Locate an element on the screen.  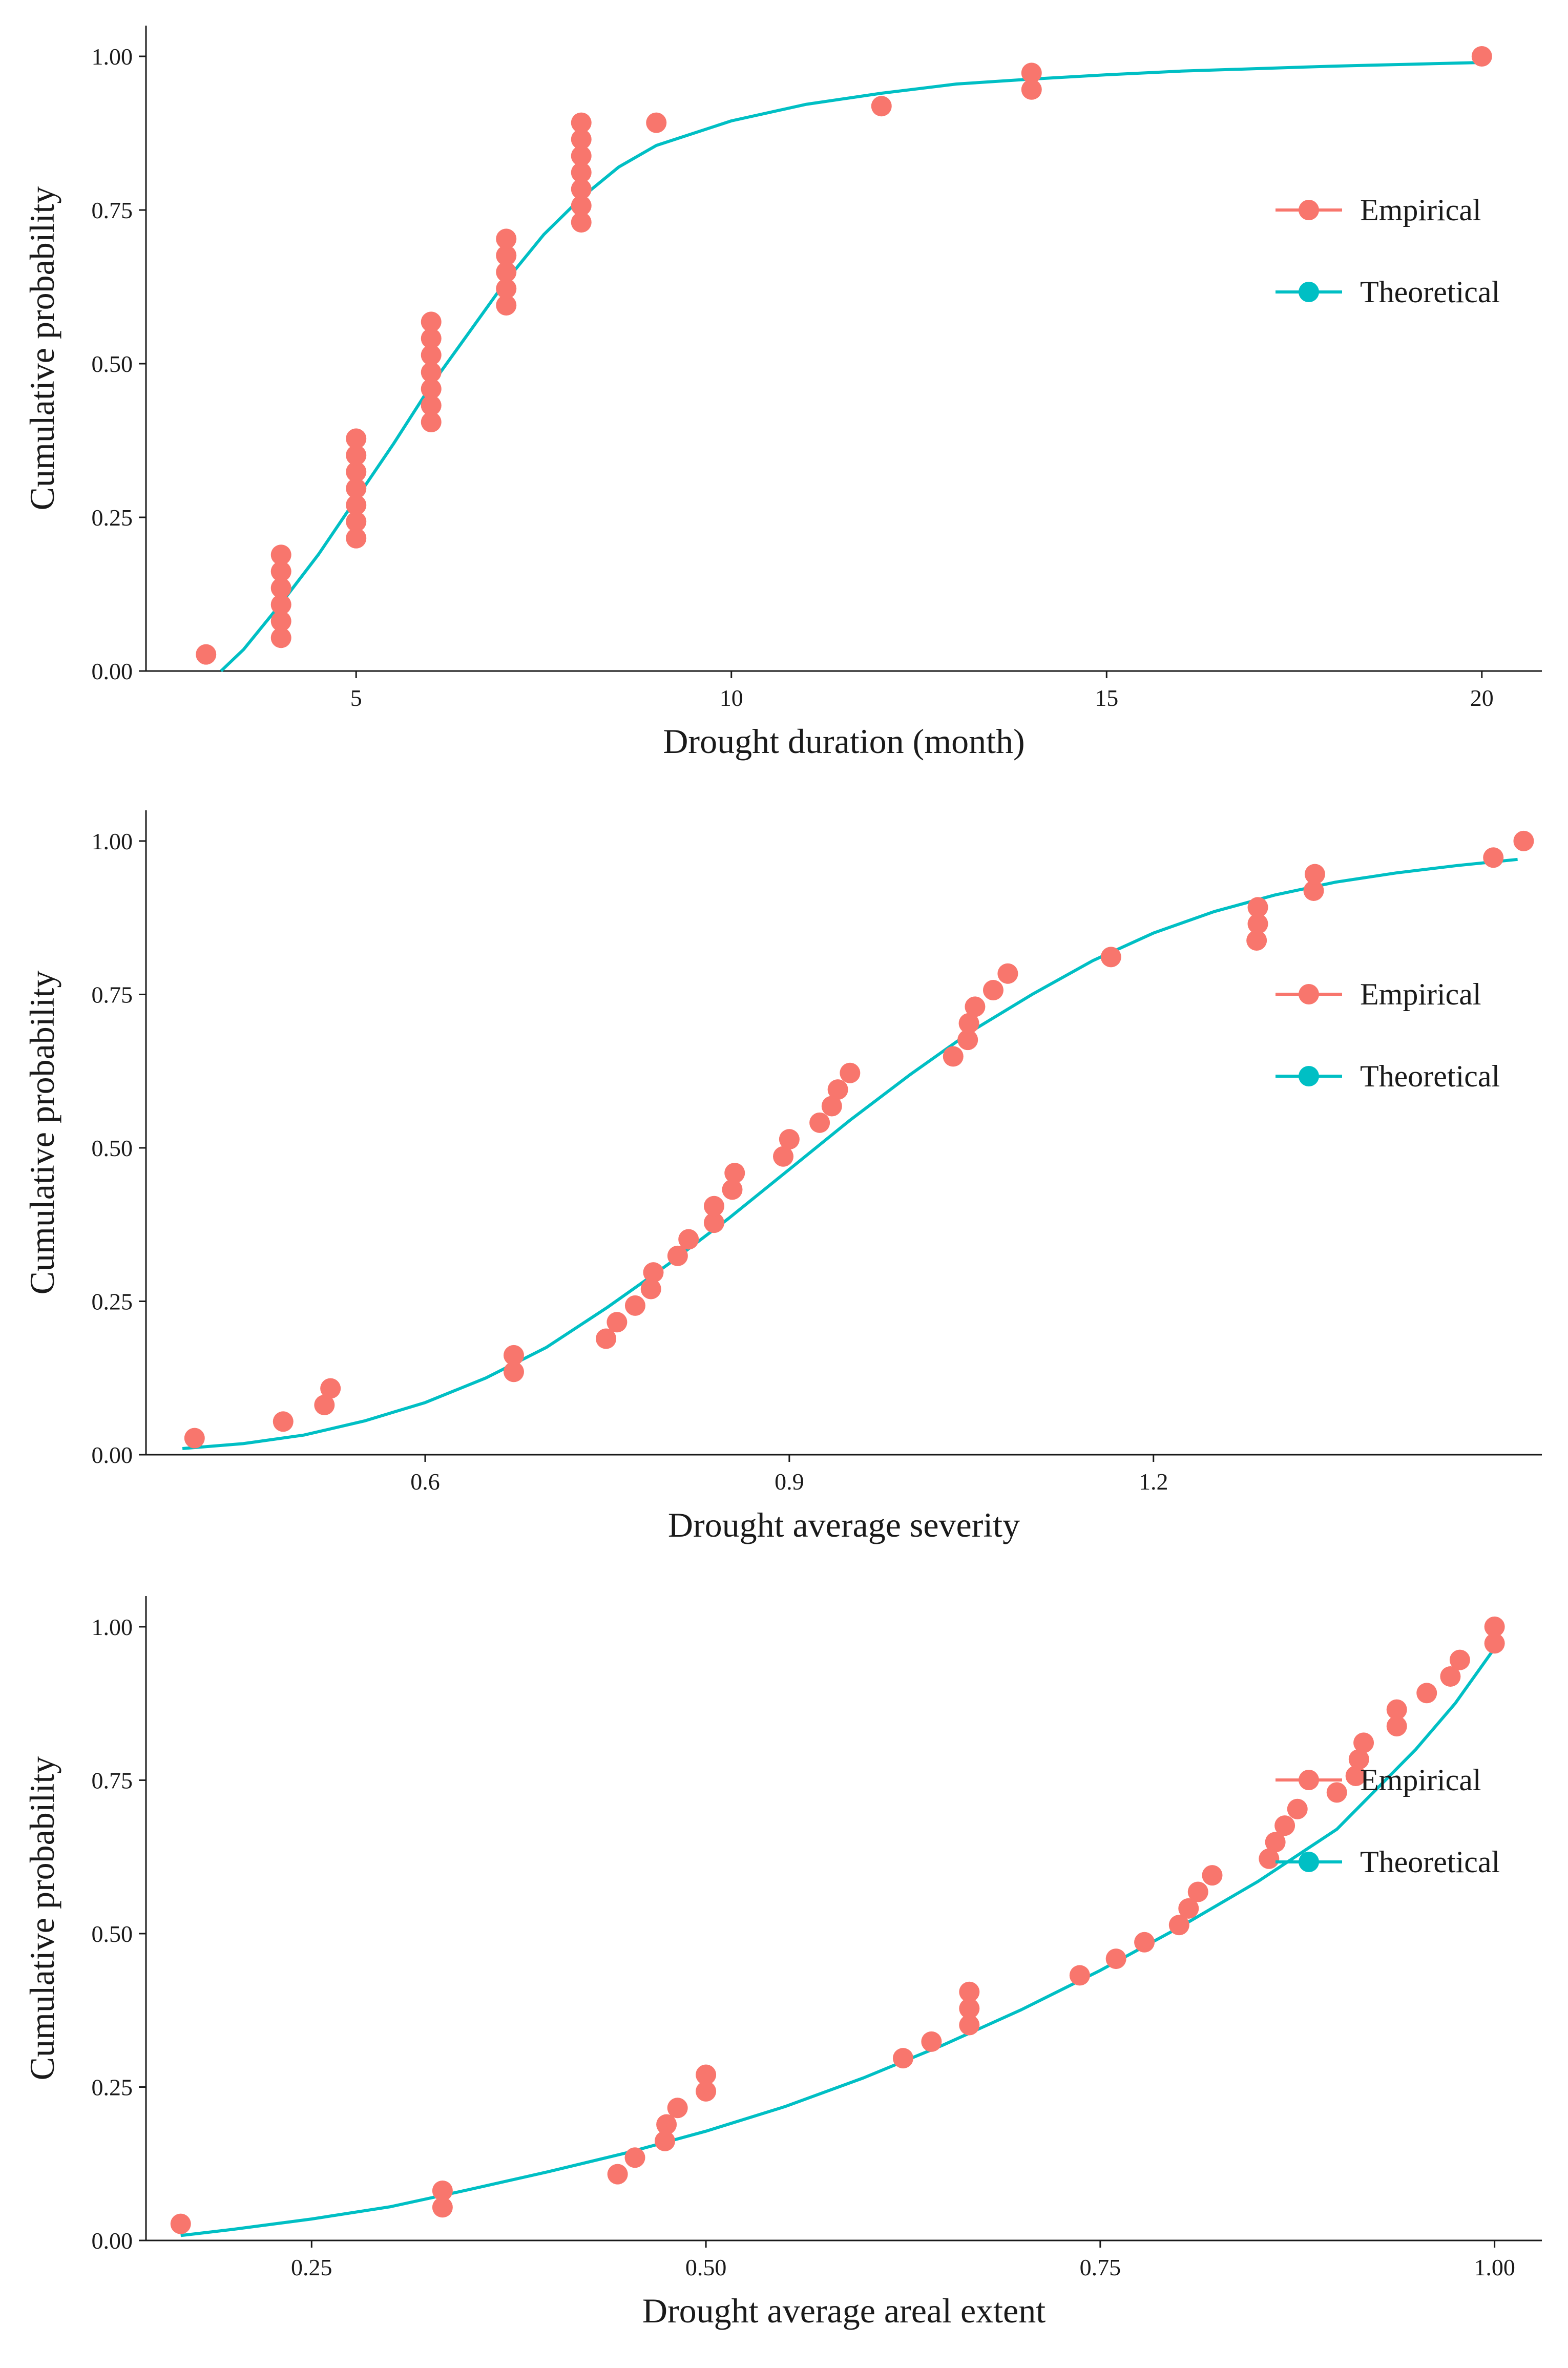
x-tick-label: 1.2 is located at coordinates (1153, 1482).